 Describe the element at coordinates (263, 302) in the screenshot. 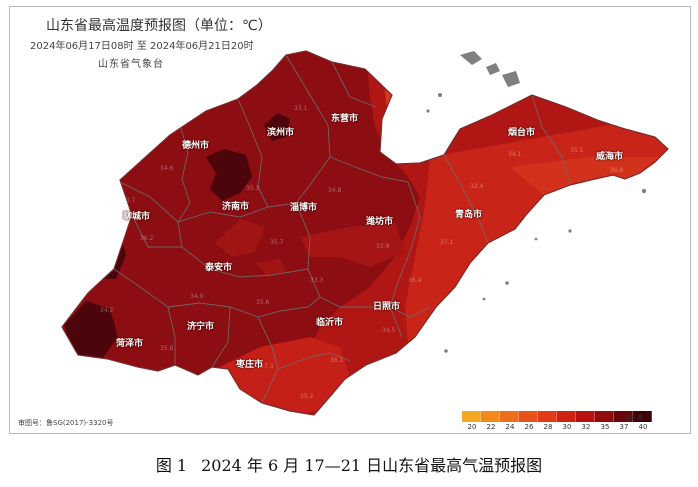

I see `grid-value: 35.6` at that location.